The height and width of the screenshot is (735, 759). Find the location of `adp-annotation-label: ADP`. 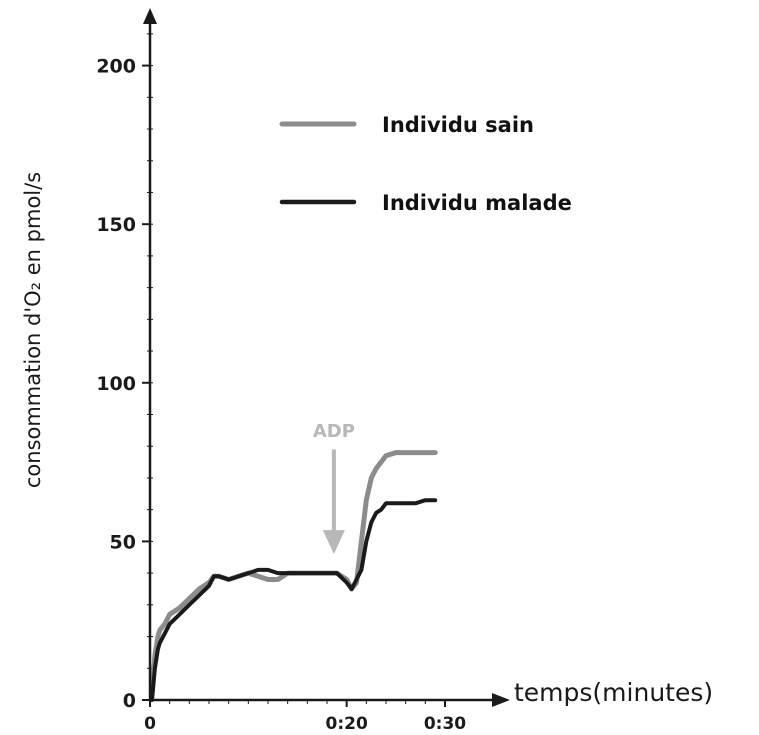

adp-annotation-label: ADP is located at coordinates (334, 431).